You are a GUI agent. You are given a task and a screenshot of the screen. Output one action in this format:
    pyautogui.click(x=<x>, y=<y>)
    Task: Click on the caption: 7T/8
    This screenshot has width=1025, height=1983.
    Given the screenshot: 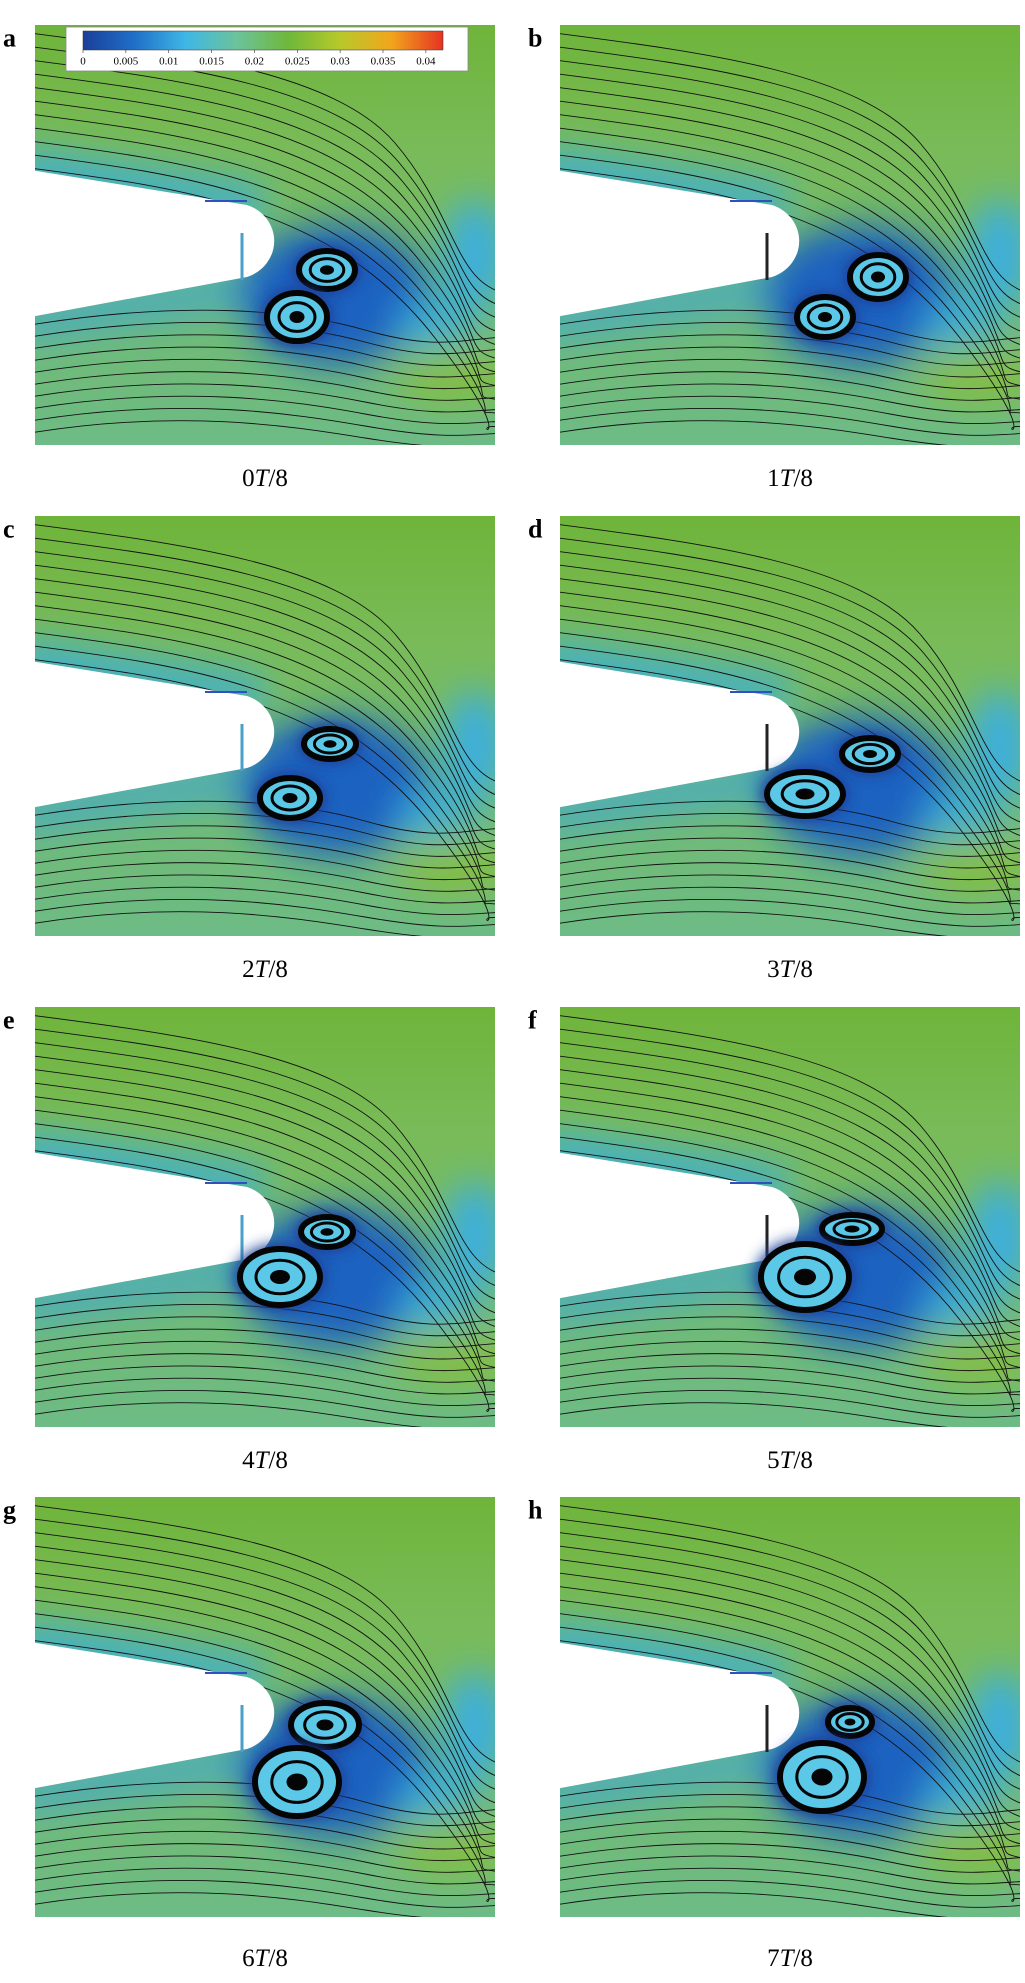 What is the action you would take?
    pyautogui.click(x=790, y=1958)
    